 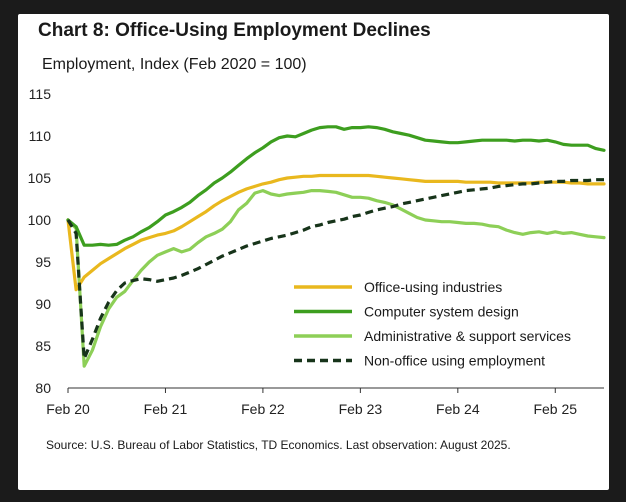 What do you see at coordinates (40, 94) in the screenshot?
I see `y-tick-label: 115` at bounding box center [40, 94].